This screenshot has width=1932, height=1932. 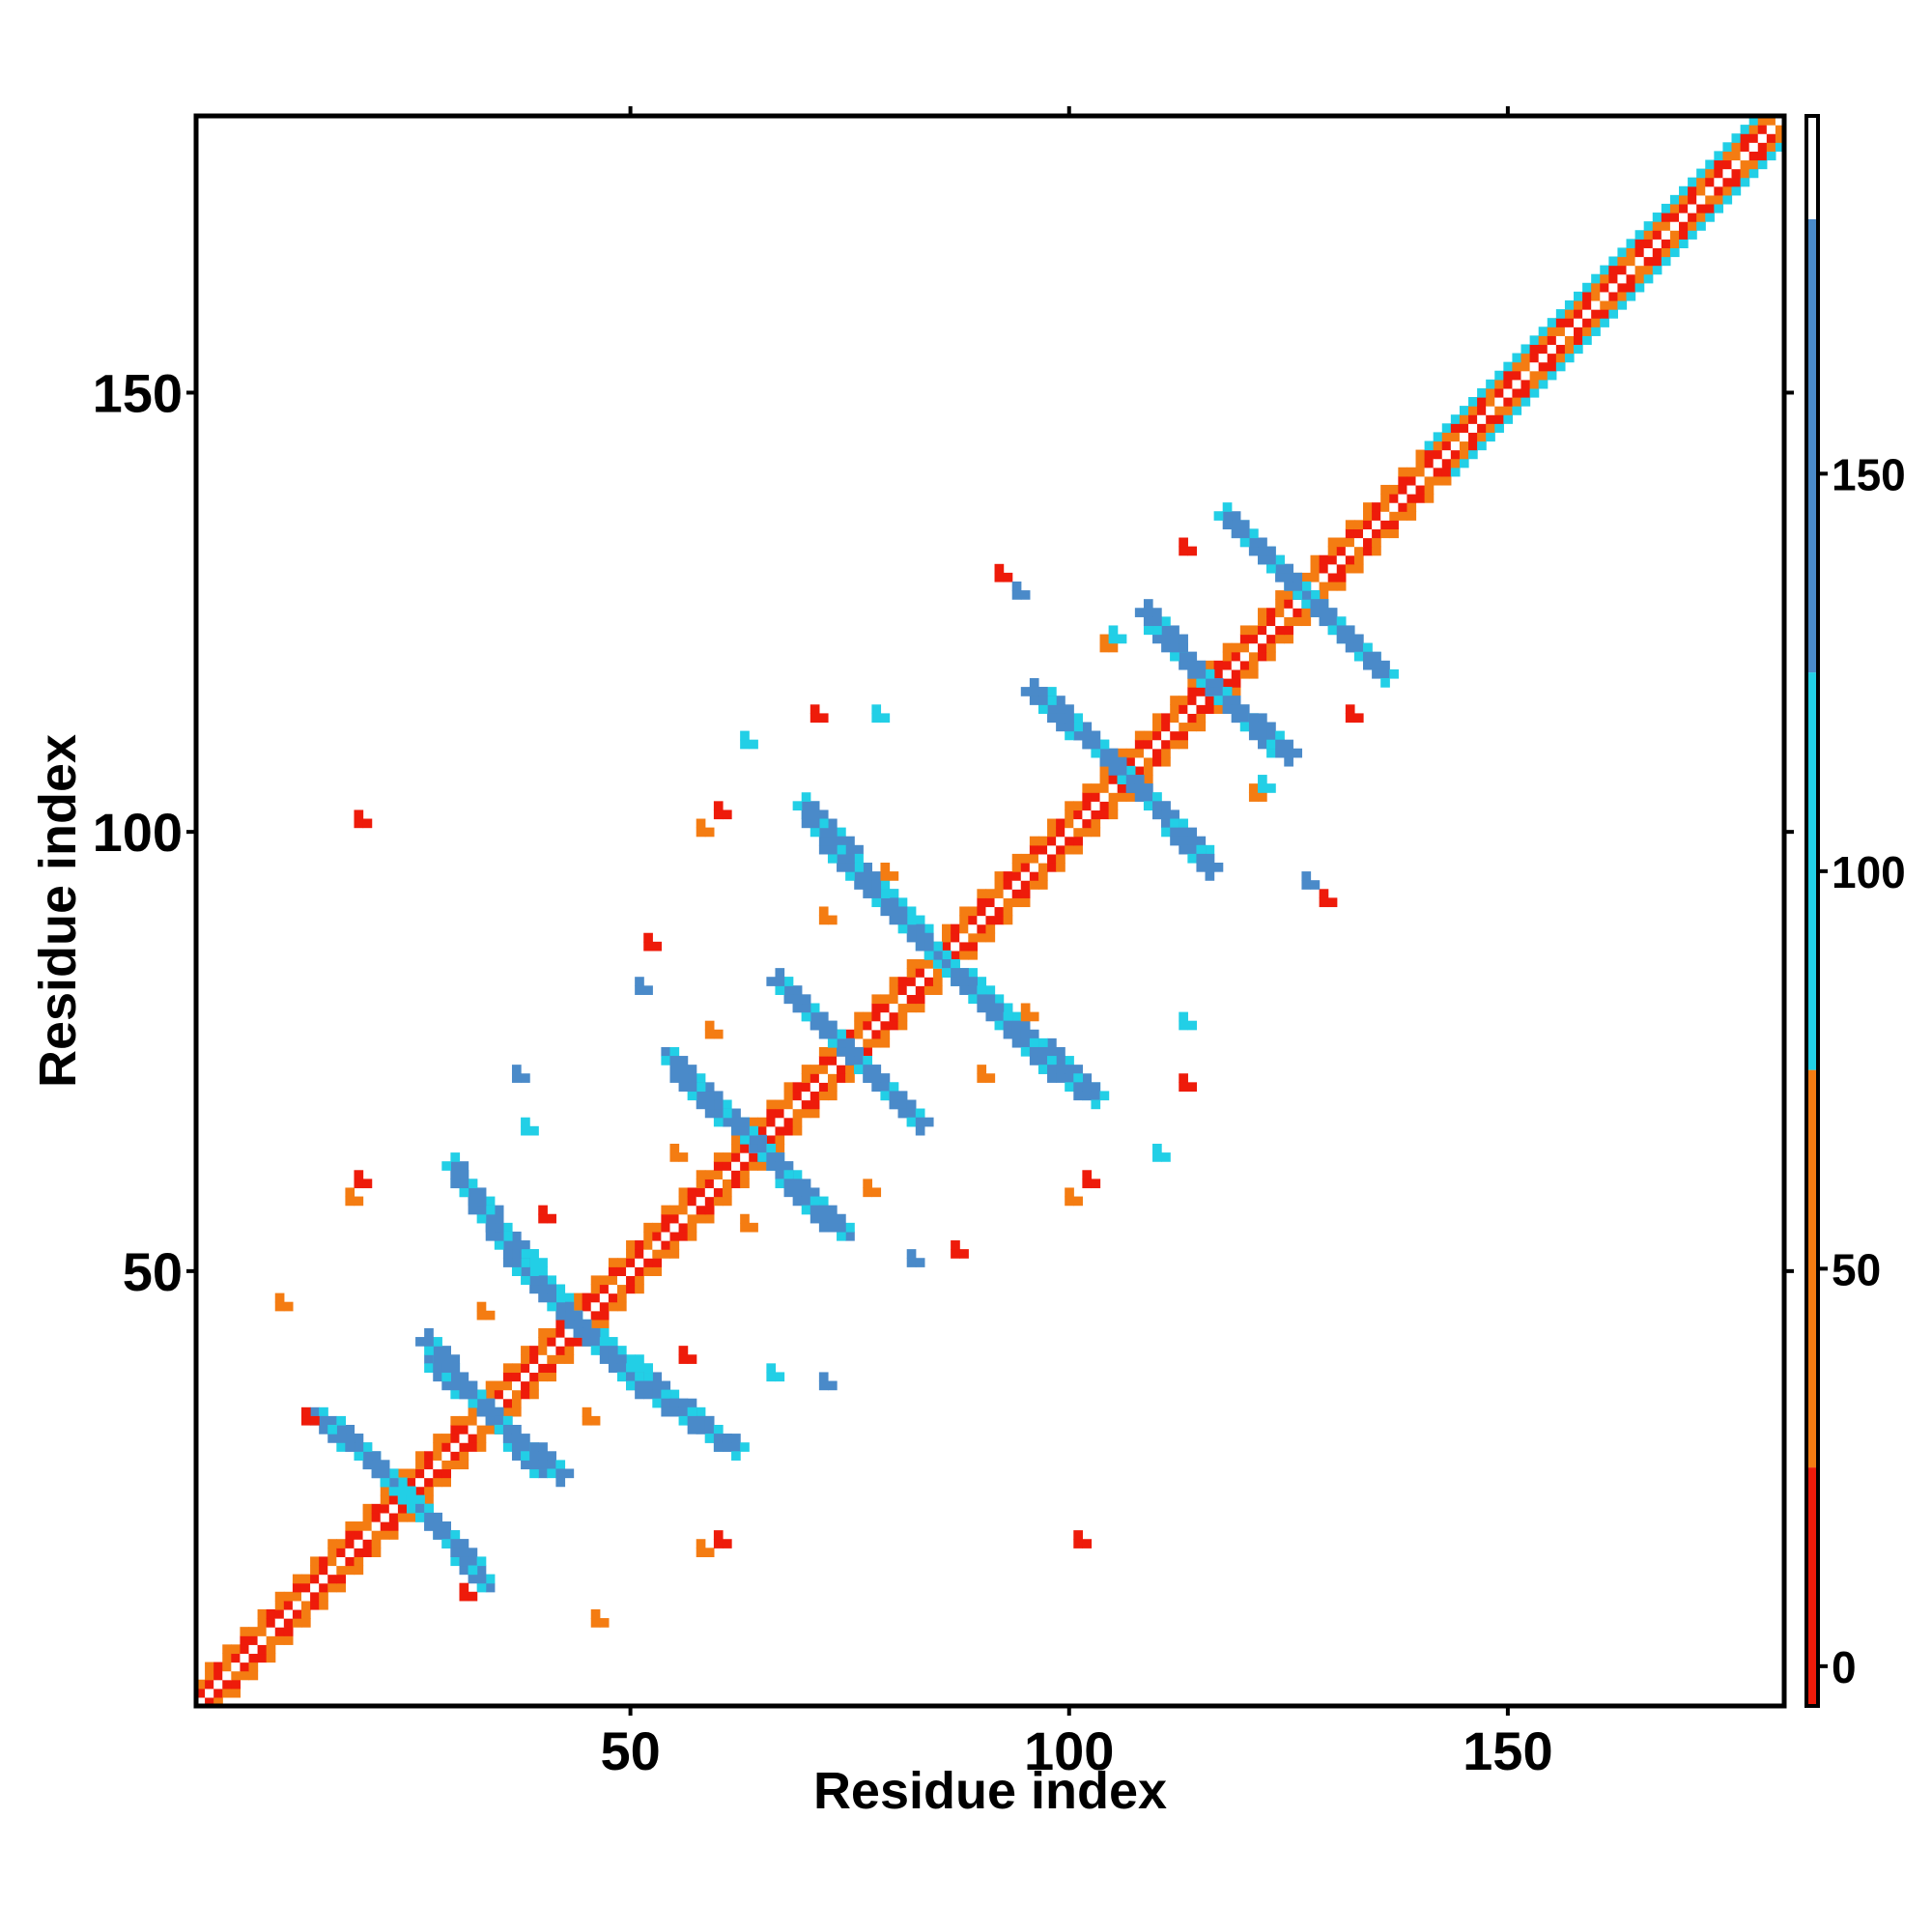 I want to click on y-tick-label: 150, so click(x=138, y=392).